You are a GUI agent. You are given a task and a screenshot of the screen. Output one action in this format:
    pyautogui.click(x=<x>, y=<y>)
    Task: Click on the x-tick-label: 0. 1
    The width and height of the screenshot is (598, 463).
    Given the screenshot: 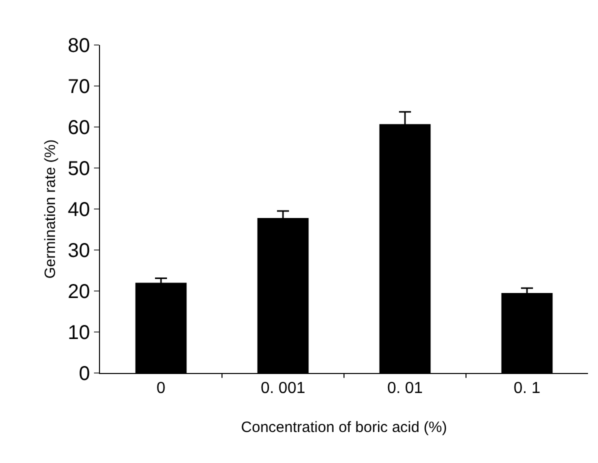 What is the action you would take?
    pyautogui.click(x=527, y=389)
    